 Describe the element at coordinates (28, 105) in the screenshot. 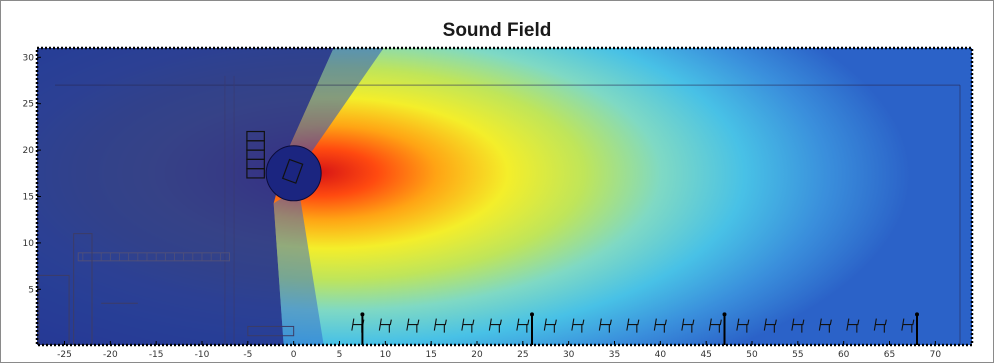

I see `y-tick-label: 25` at that location.